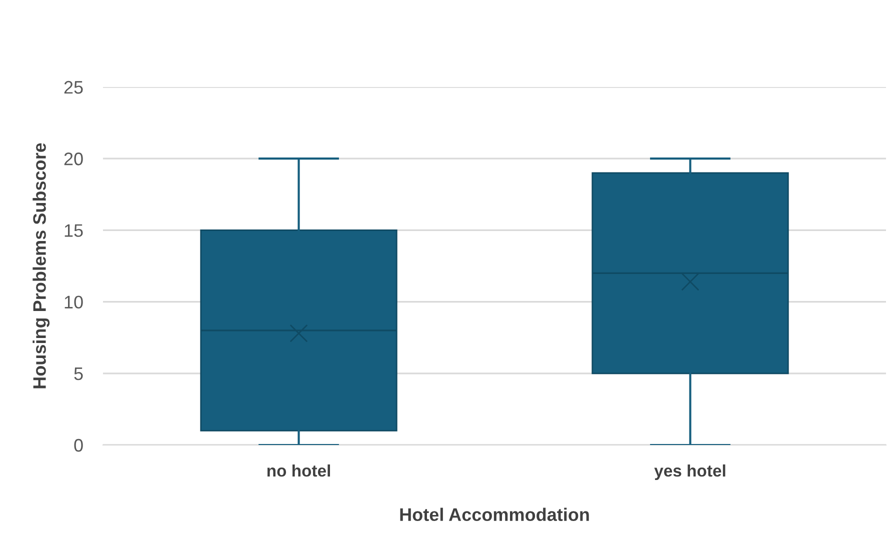 The height and width of the screenshot is (545, 892). Describe the element at coordinates (41, 265) in the screenshot. I see `y-axis-title: Housing Problems Subscore` at that location.